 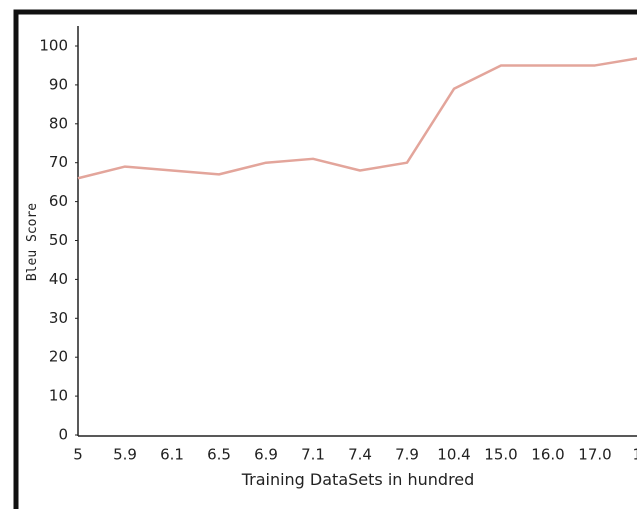 I want to click on x-tick-label: 7.4, so click(x=360, y=455).